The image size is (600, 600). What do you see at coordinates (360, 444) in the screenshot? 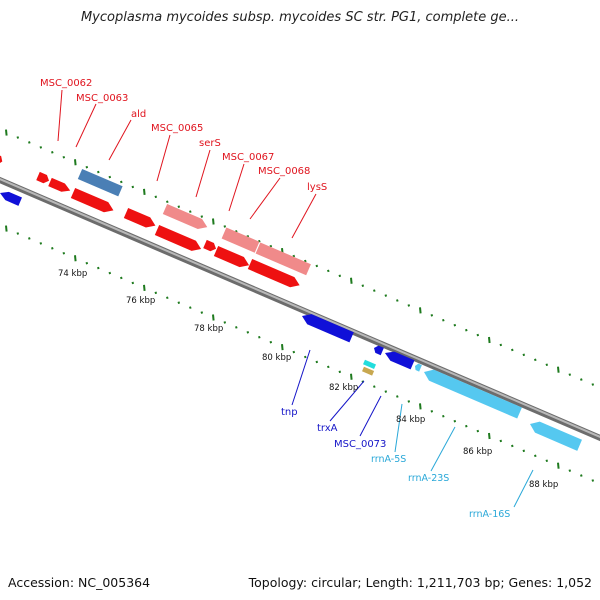
I see `gene-label-msc-0073: MSC_0073` at bounding box center [360, 444].